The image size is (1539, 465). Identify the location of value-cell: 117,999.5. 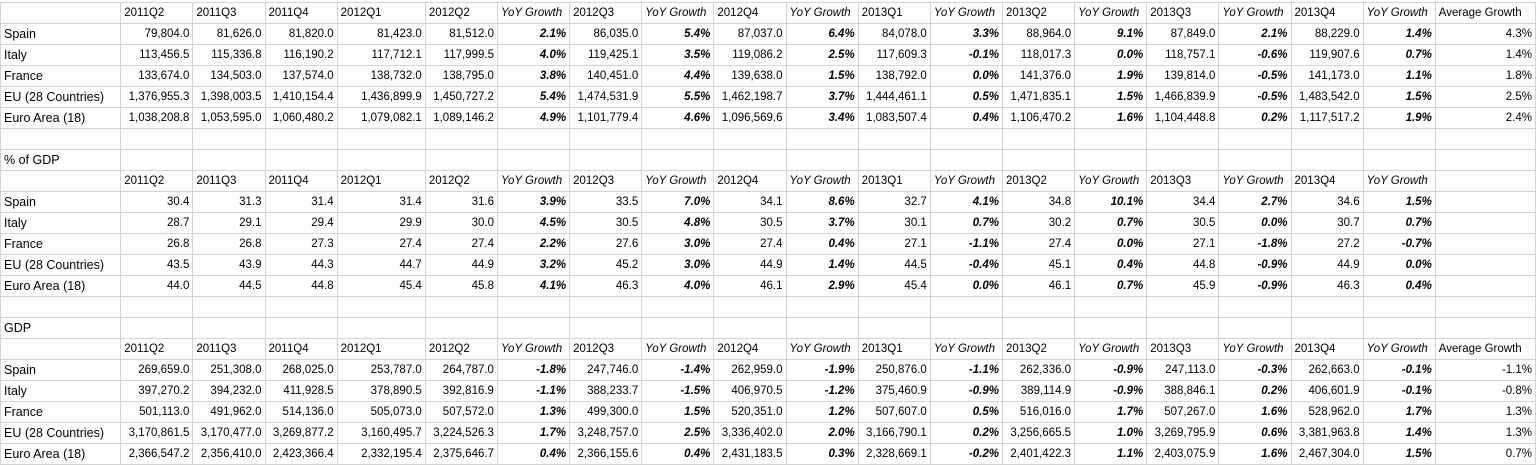
(461, 55).